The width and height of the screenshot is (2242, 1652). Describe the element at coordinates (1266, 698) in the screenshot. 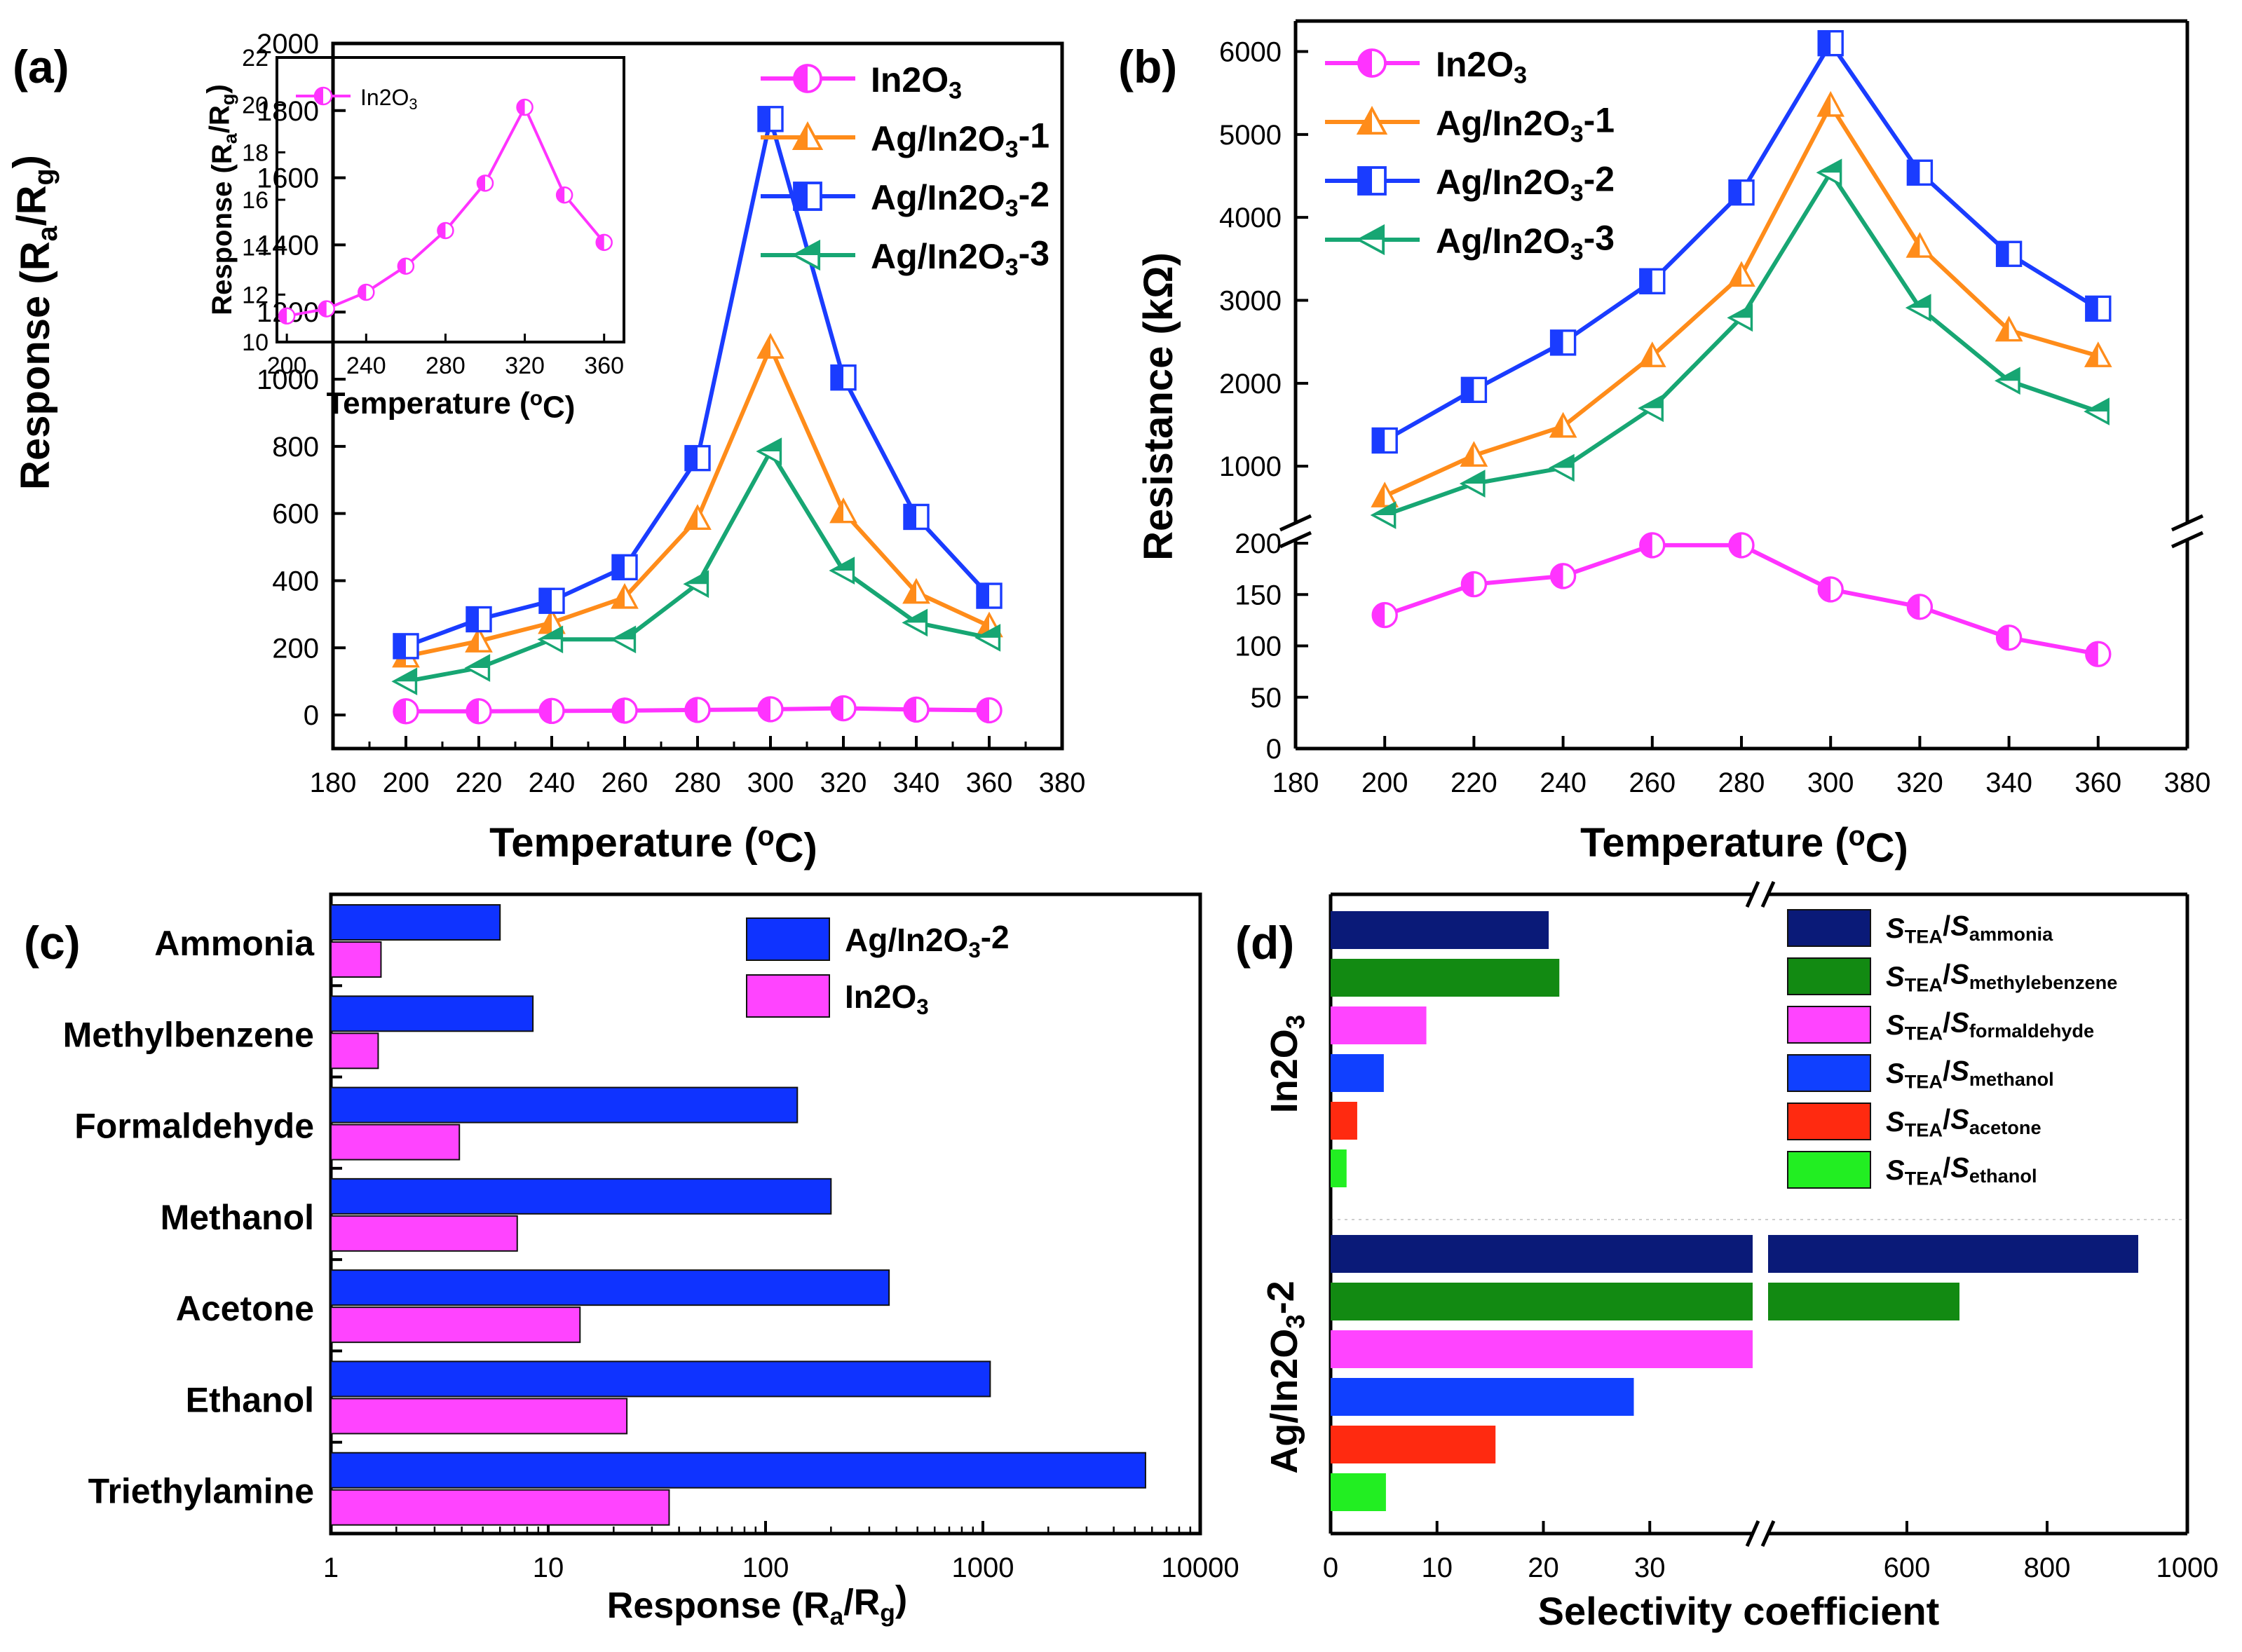

I see `y-tick-label: 50` at that location.